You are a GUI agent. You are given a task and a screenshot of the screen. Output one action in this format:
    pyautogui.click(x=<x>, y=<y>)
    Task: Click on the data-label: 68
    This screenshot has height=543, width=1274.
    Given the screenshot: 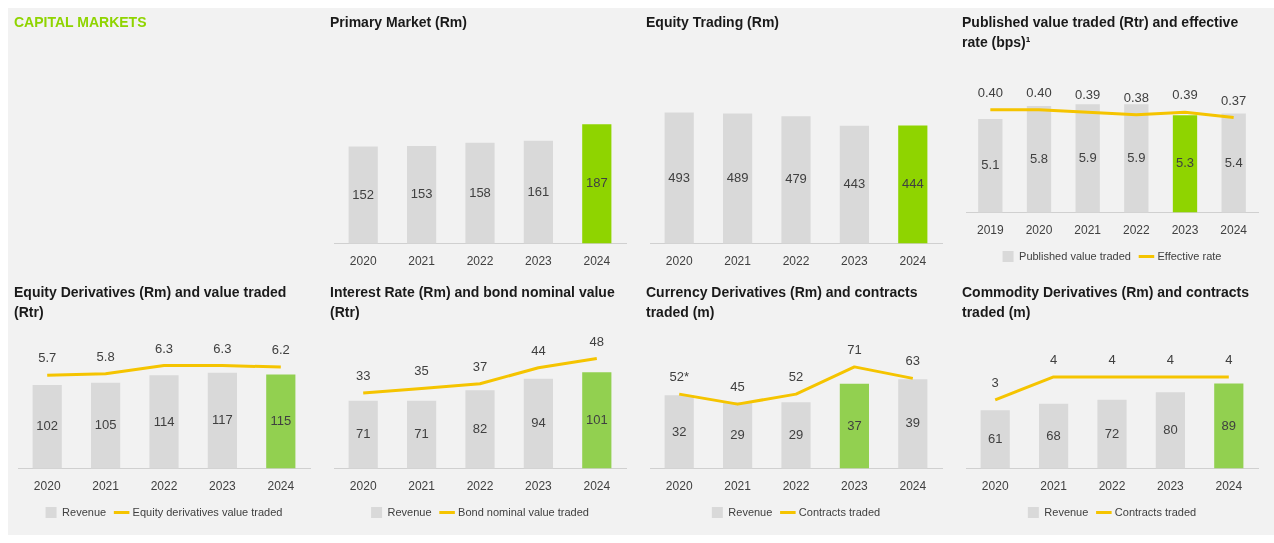 What is the action you would take?
    pyautogui.click(x=1053, y=435)
    